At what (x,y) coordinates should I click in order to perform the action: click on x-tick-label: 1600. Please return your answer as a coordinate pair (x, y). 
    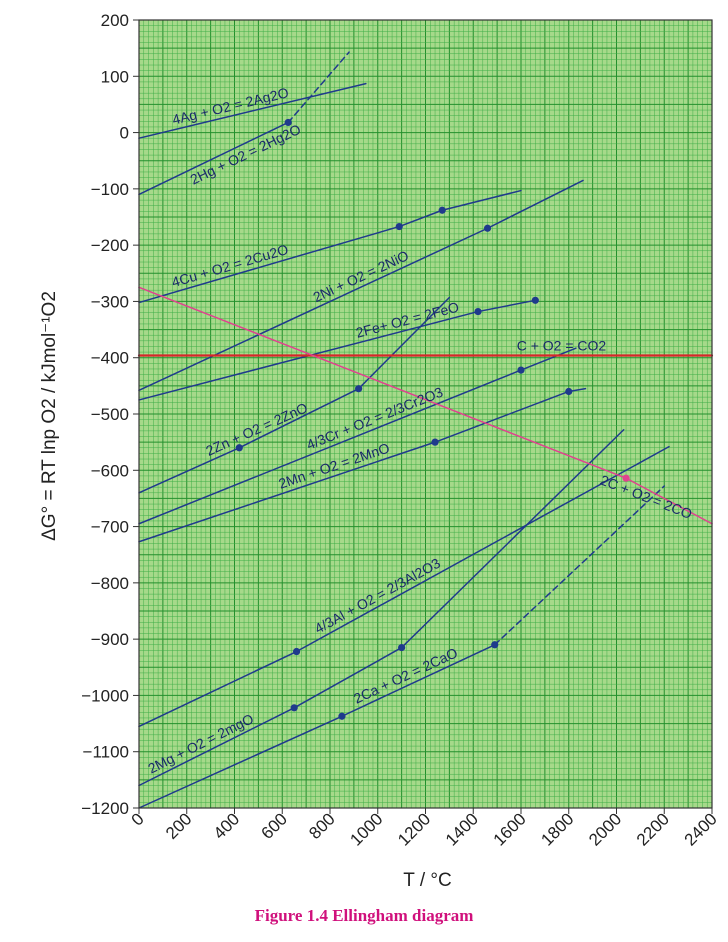
    Looking at the image, I should click on (510, 829).